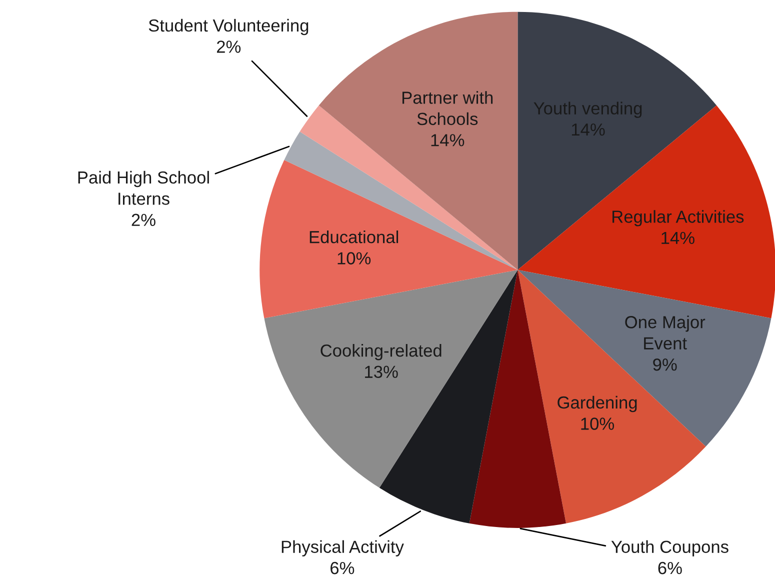 This screenshot has height=588, width=775. Describe the element at coordinates (354, 237) in the screenshot. I see `slice-label: Educational` at that location.